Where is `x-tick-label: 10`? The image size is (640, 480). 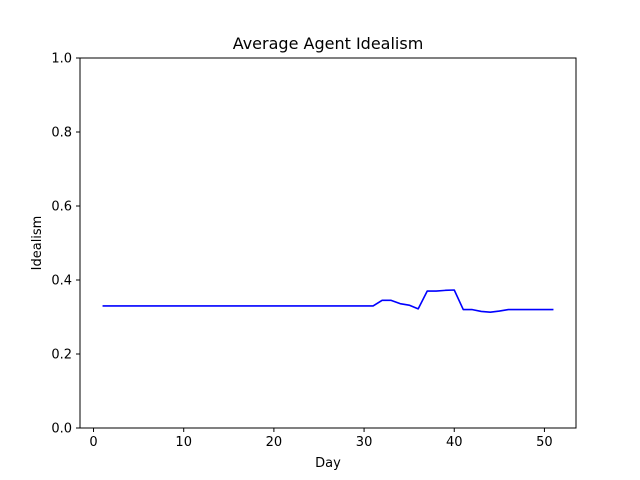
x-tick-label: 10 is located at coordinates (183, 442).